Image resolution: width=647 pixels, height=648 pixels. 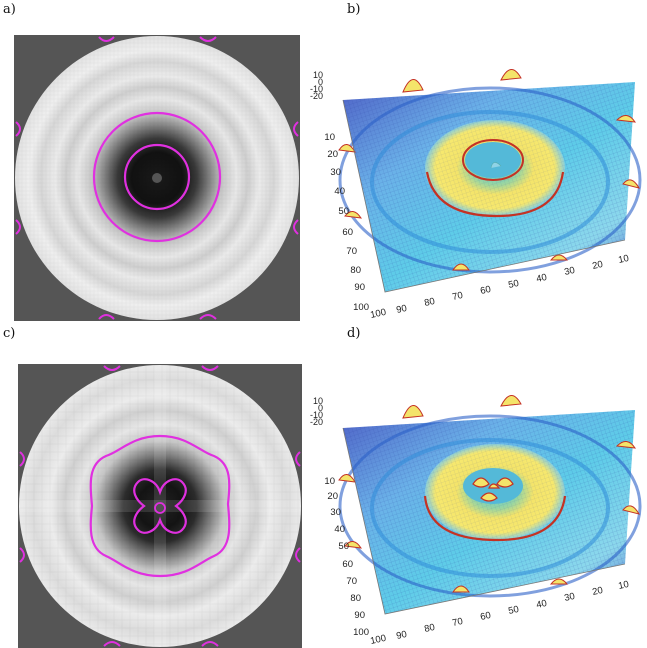 I want to click on panel-label-a: a), so click(x=9, y=9).